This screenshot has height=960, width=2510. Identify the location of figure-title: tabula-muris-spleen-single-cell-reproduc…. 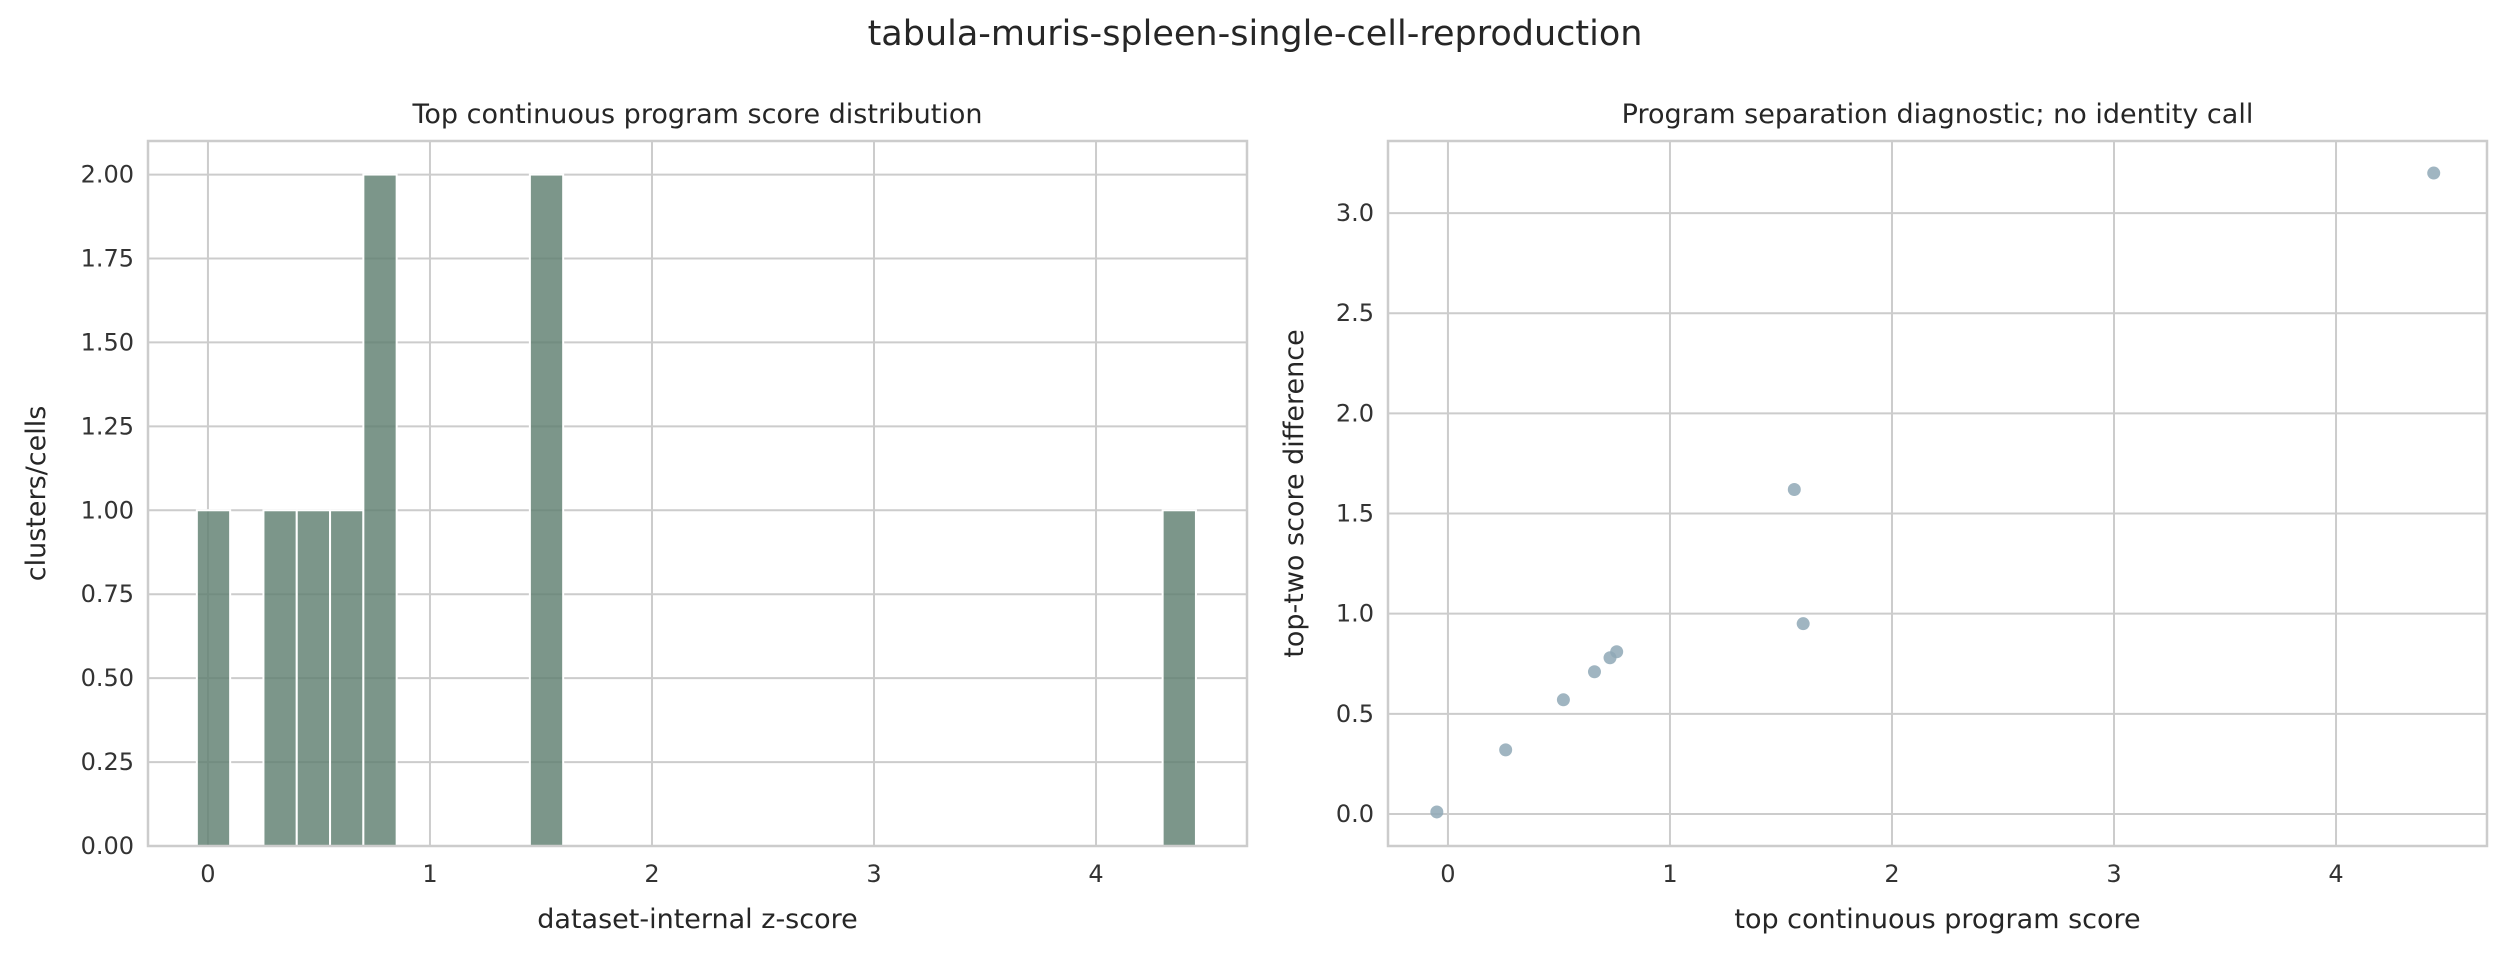
(1255, 34).